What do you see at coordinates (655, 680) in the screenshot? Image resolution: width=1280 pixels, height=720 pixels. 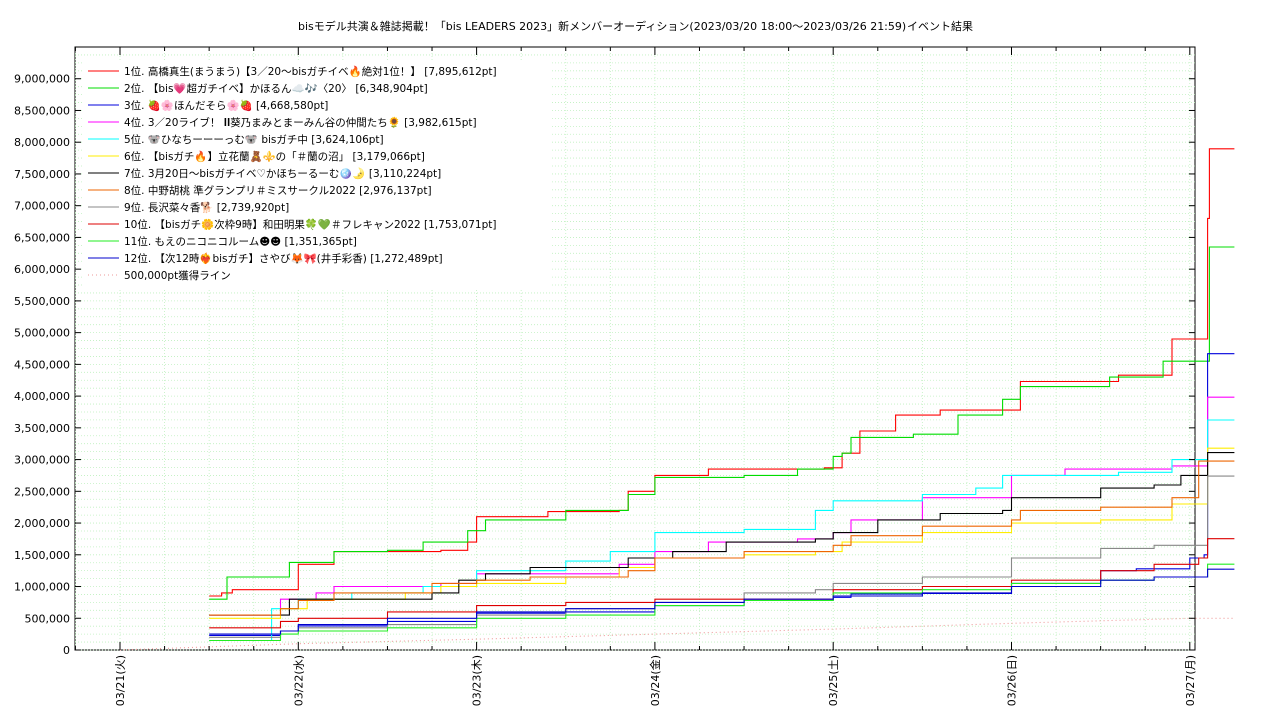 I see `x-tick-label: 03/24(金)` at bounding box center [655, 680].